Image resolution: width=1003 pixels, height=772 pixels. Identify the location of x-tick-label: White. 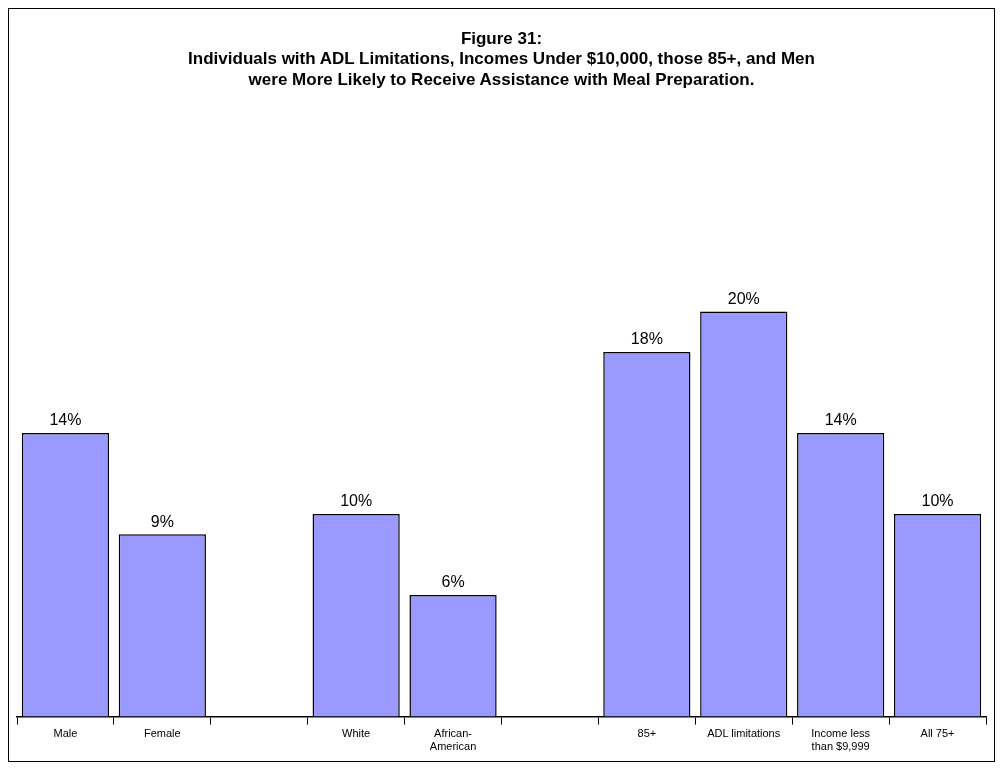
(356, 733).